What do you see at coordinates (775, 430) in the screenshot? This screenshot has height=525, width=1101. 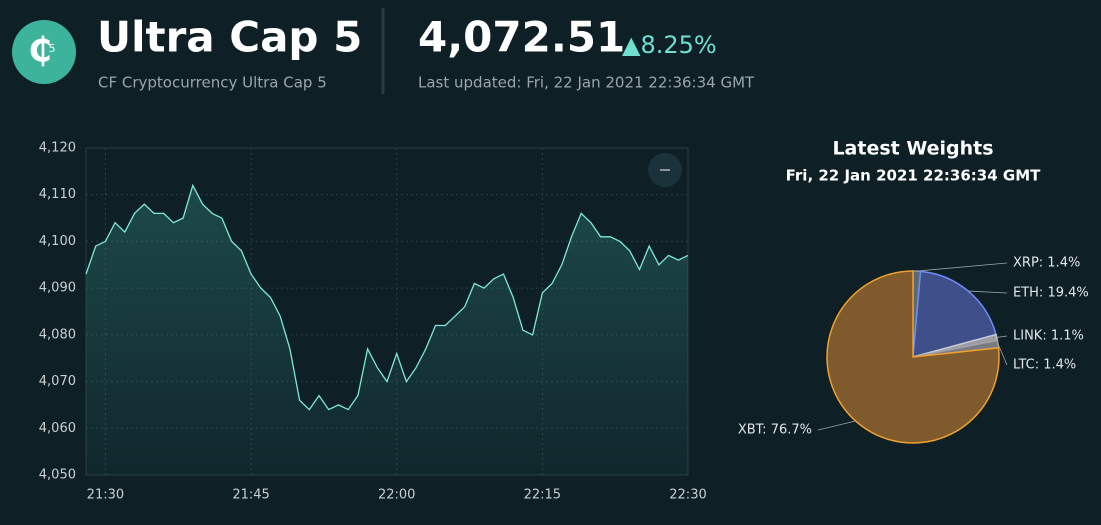 I see `slice-label: XBT: 76.7%` at bounding box center [775, 430].